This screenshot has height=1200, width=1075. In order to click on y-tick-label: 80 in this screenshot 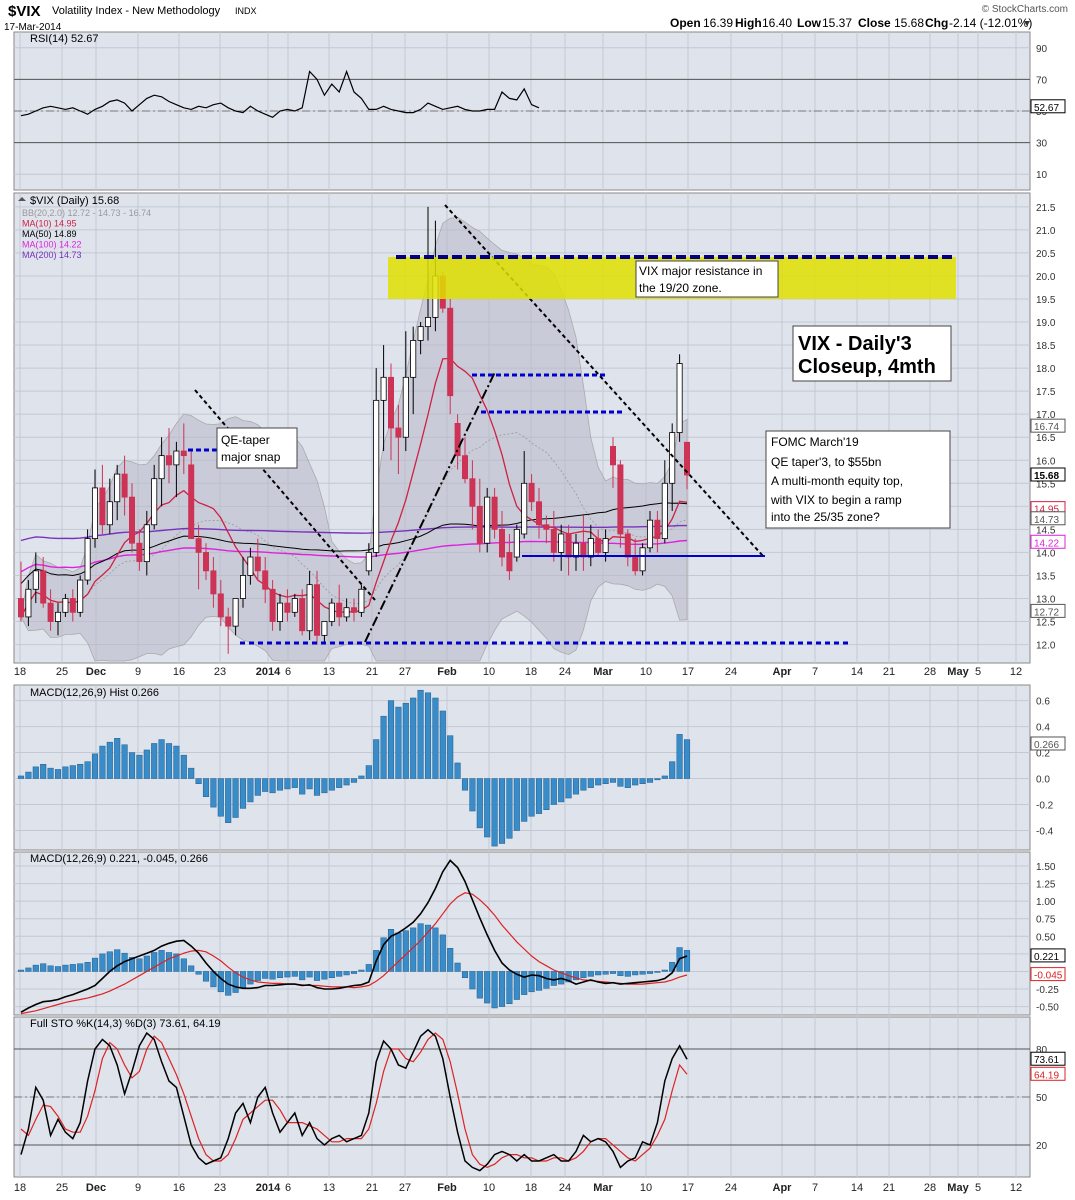, I will do `click(1042, 1050)`.